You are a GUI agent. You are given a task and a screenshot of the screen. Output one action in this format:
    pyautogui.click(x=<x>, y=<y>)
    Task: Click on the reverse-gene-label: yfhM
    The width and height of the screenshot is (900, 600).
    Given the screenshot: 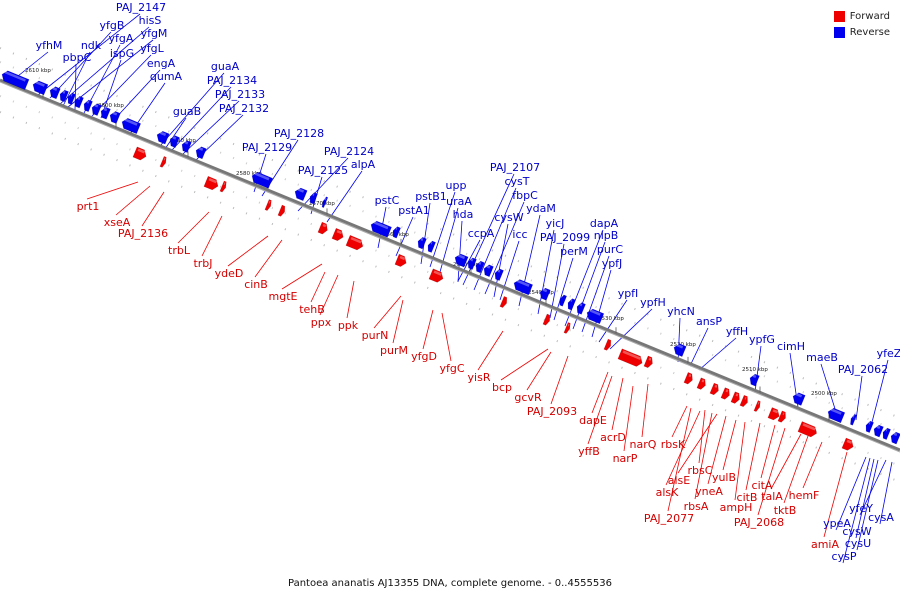 What is the action you would take?
    pyautogui.click(x=49, y=45)
    